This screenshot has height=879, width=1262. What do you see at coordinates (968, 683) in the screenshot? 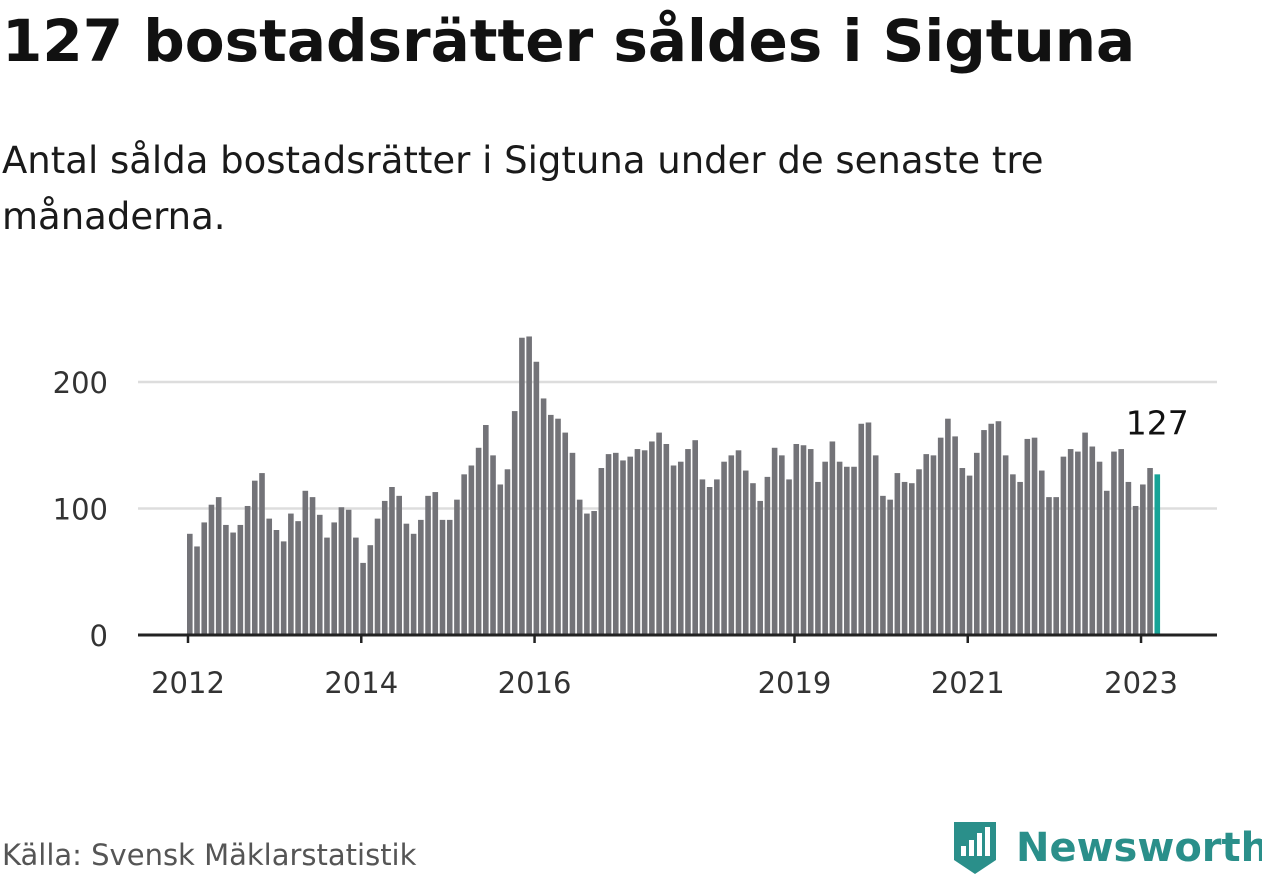
I see `x-tick-label-2021: 2021` at bounding box center [968, 683].